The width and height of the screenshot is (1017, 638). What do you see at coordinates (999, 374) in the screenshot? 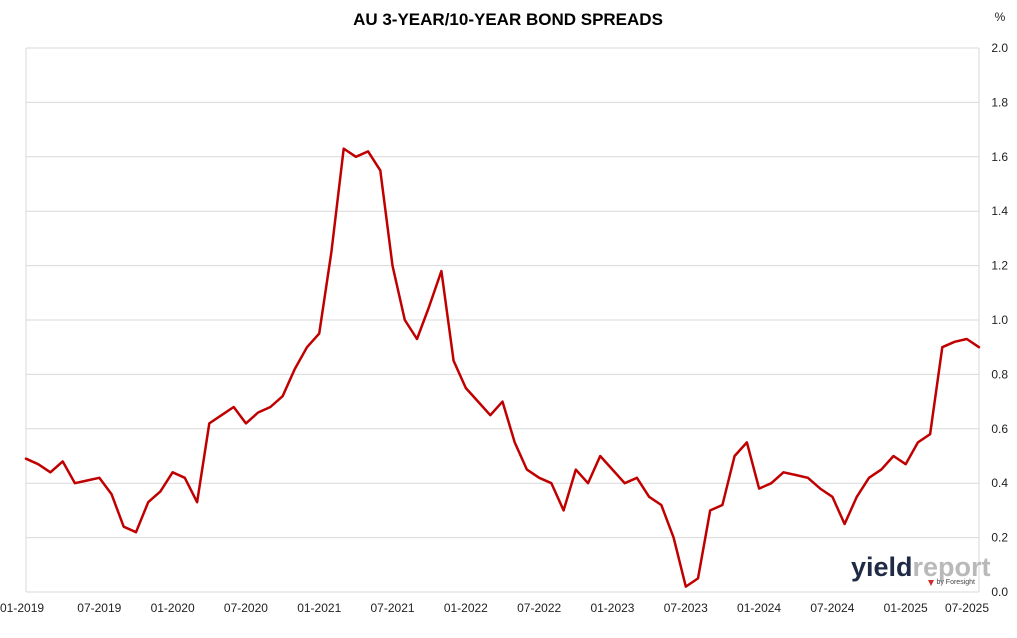
I see `y-tick-label: 0.8` at bounding box center [999, 374].